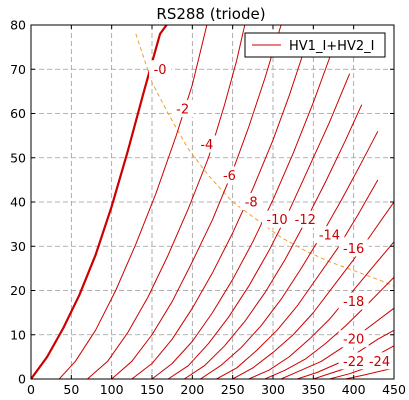 This screenshot has width=409, height=400. Describe the element at coordinates (331, 46) in the screenshot. I see `legend-label: HV1_I+HV2_I` at that location.